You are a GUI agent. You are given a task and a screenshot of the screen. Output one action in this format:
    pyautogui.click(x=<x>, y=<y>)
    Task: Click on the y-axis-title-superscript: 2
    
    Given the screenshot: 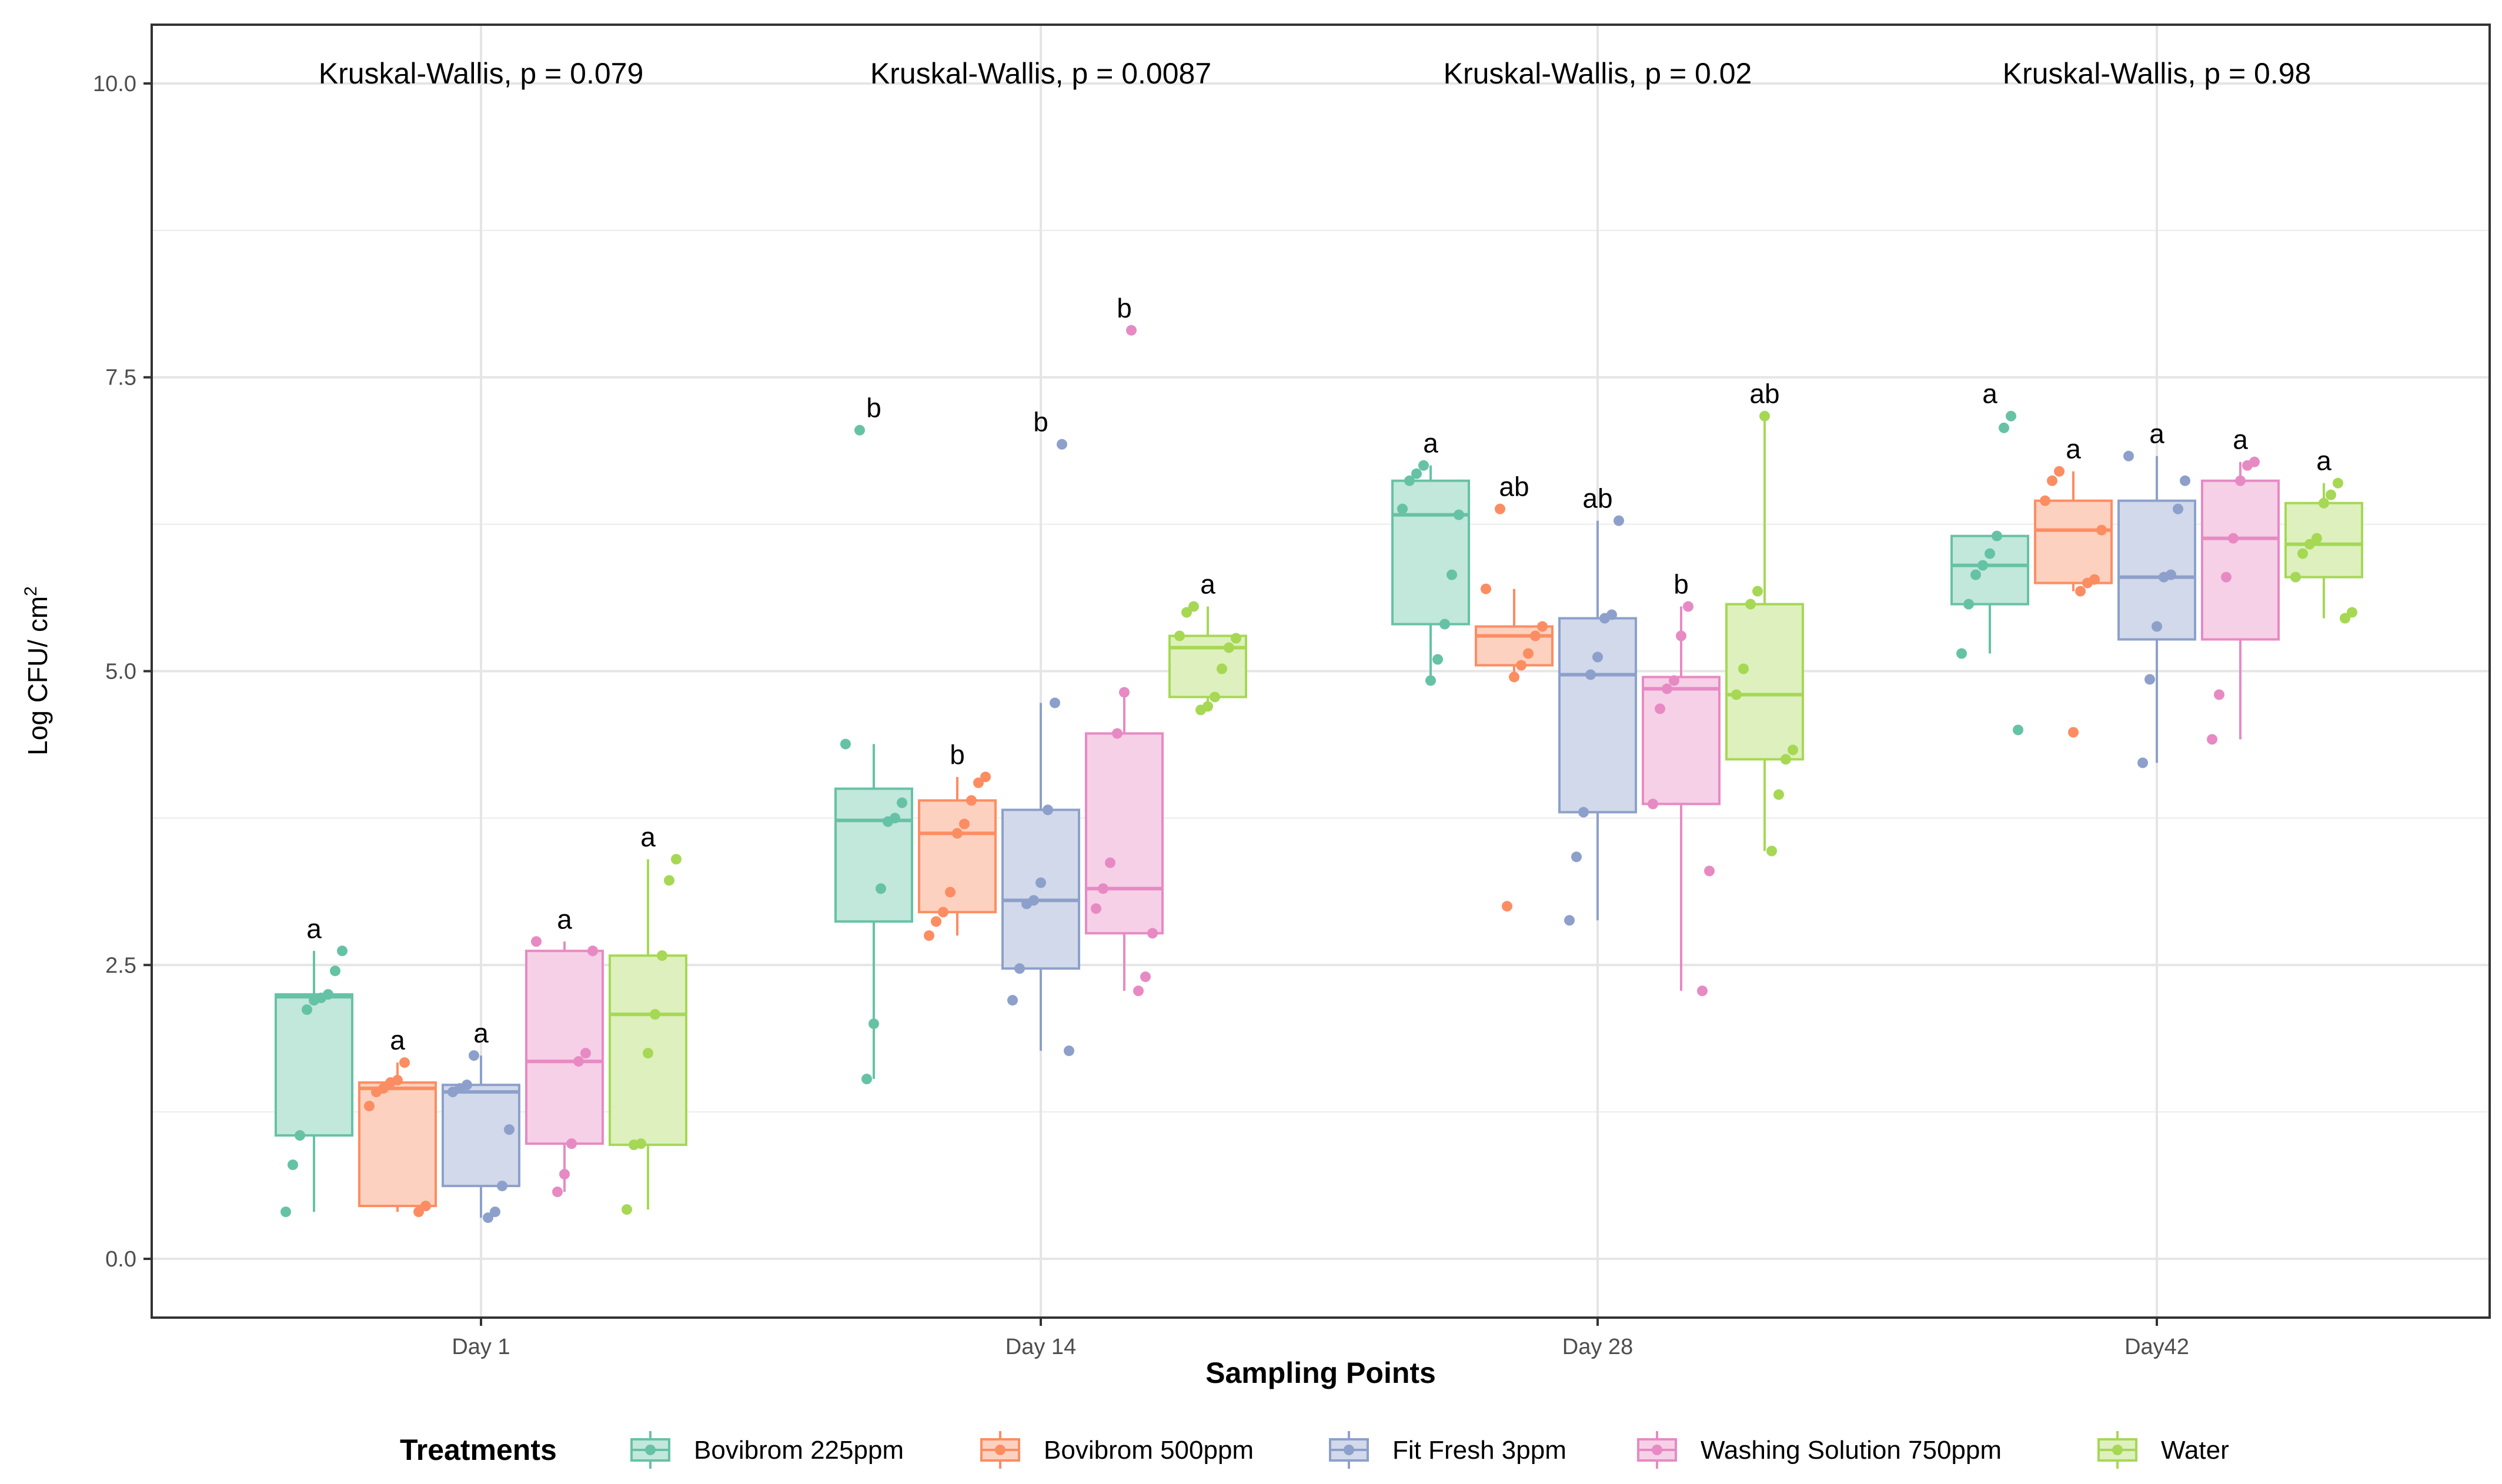 What is the action you would take?
    pyautogui.click(x=31, y=591)
    